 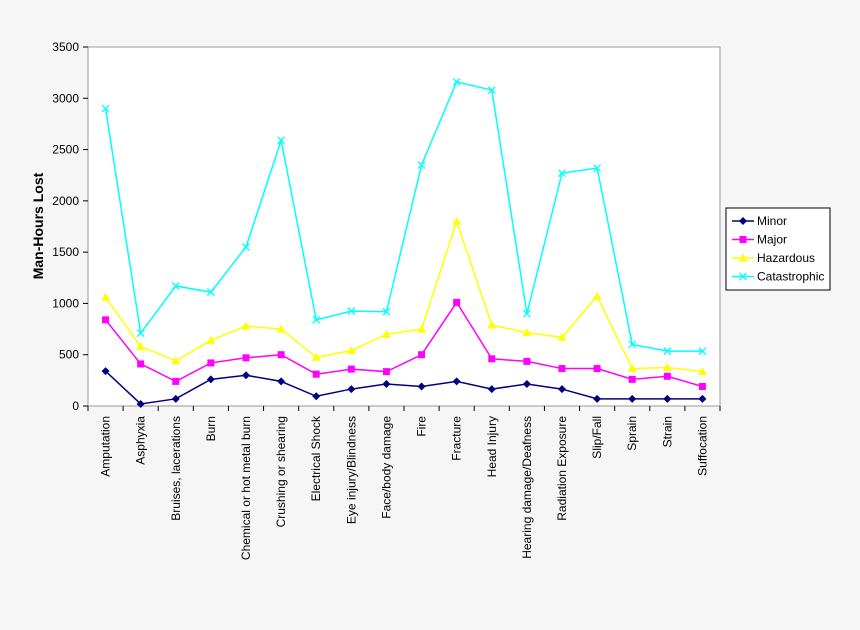 I want to click on x-tick-label: Bruises, lacerations, so click(x=176, y=468).